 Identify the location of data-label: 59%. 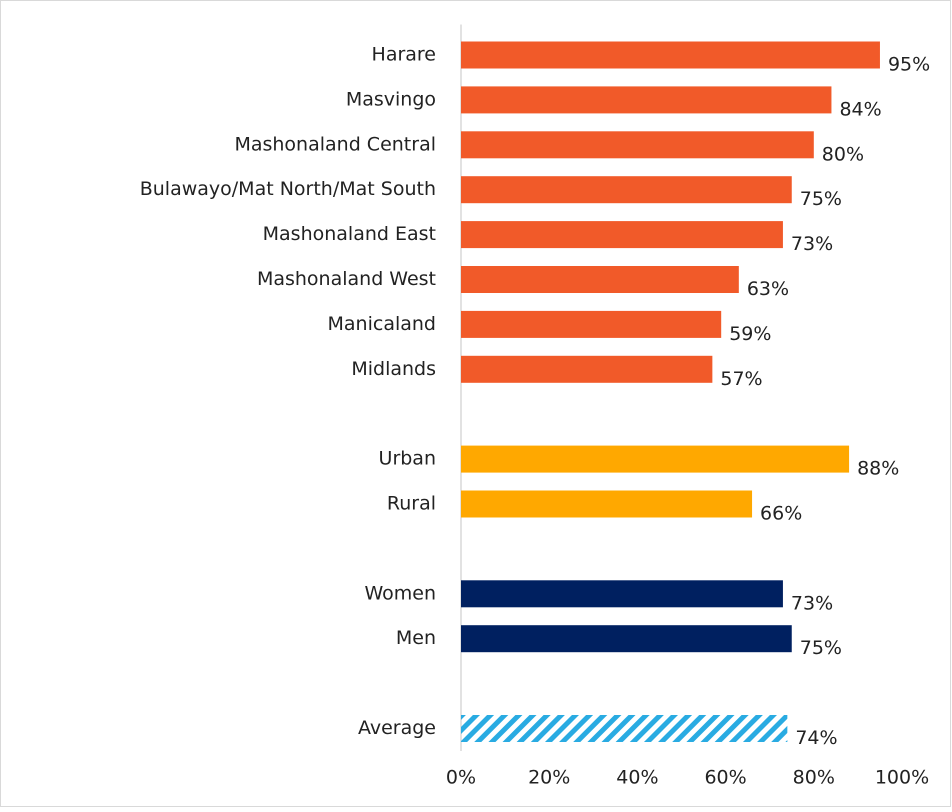
(750, 334).